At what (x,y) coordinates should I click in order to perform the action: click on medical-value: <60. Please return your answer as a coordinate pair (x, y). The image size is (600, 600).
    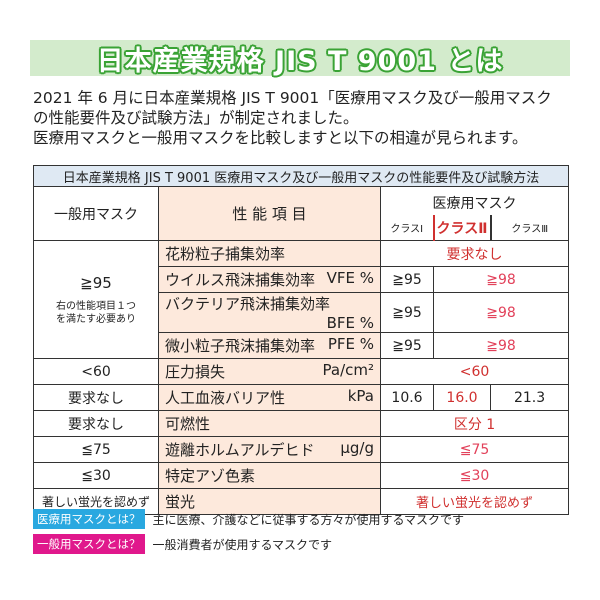
    Looking at the image, I should click on (474, 371).